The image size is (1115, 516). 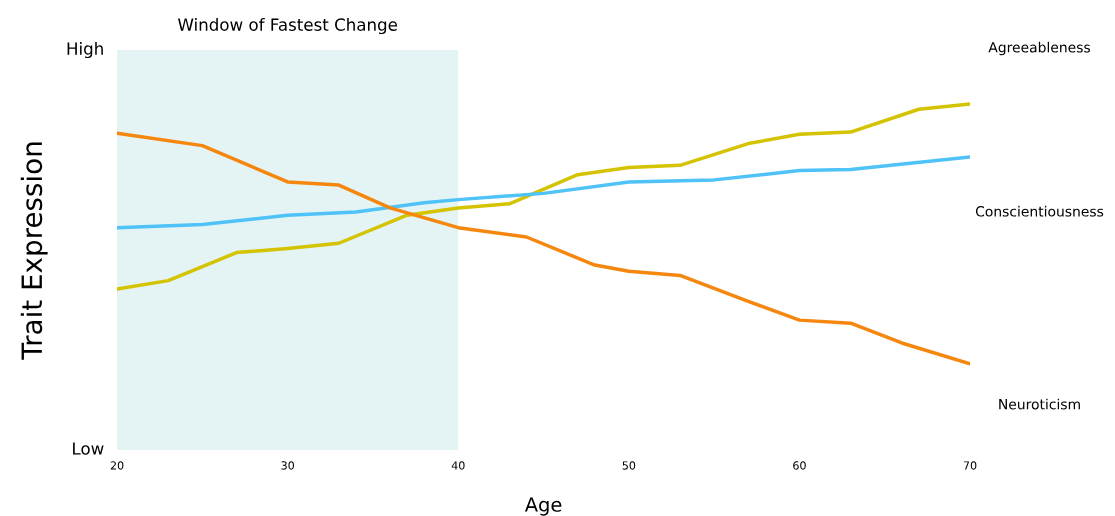 What do you see at coordinates (1039, 48) in the screenshot?
I see `text: Agreeableness` at bounding box center [1039, 48].